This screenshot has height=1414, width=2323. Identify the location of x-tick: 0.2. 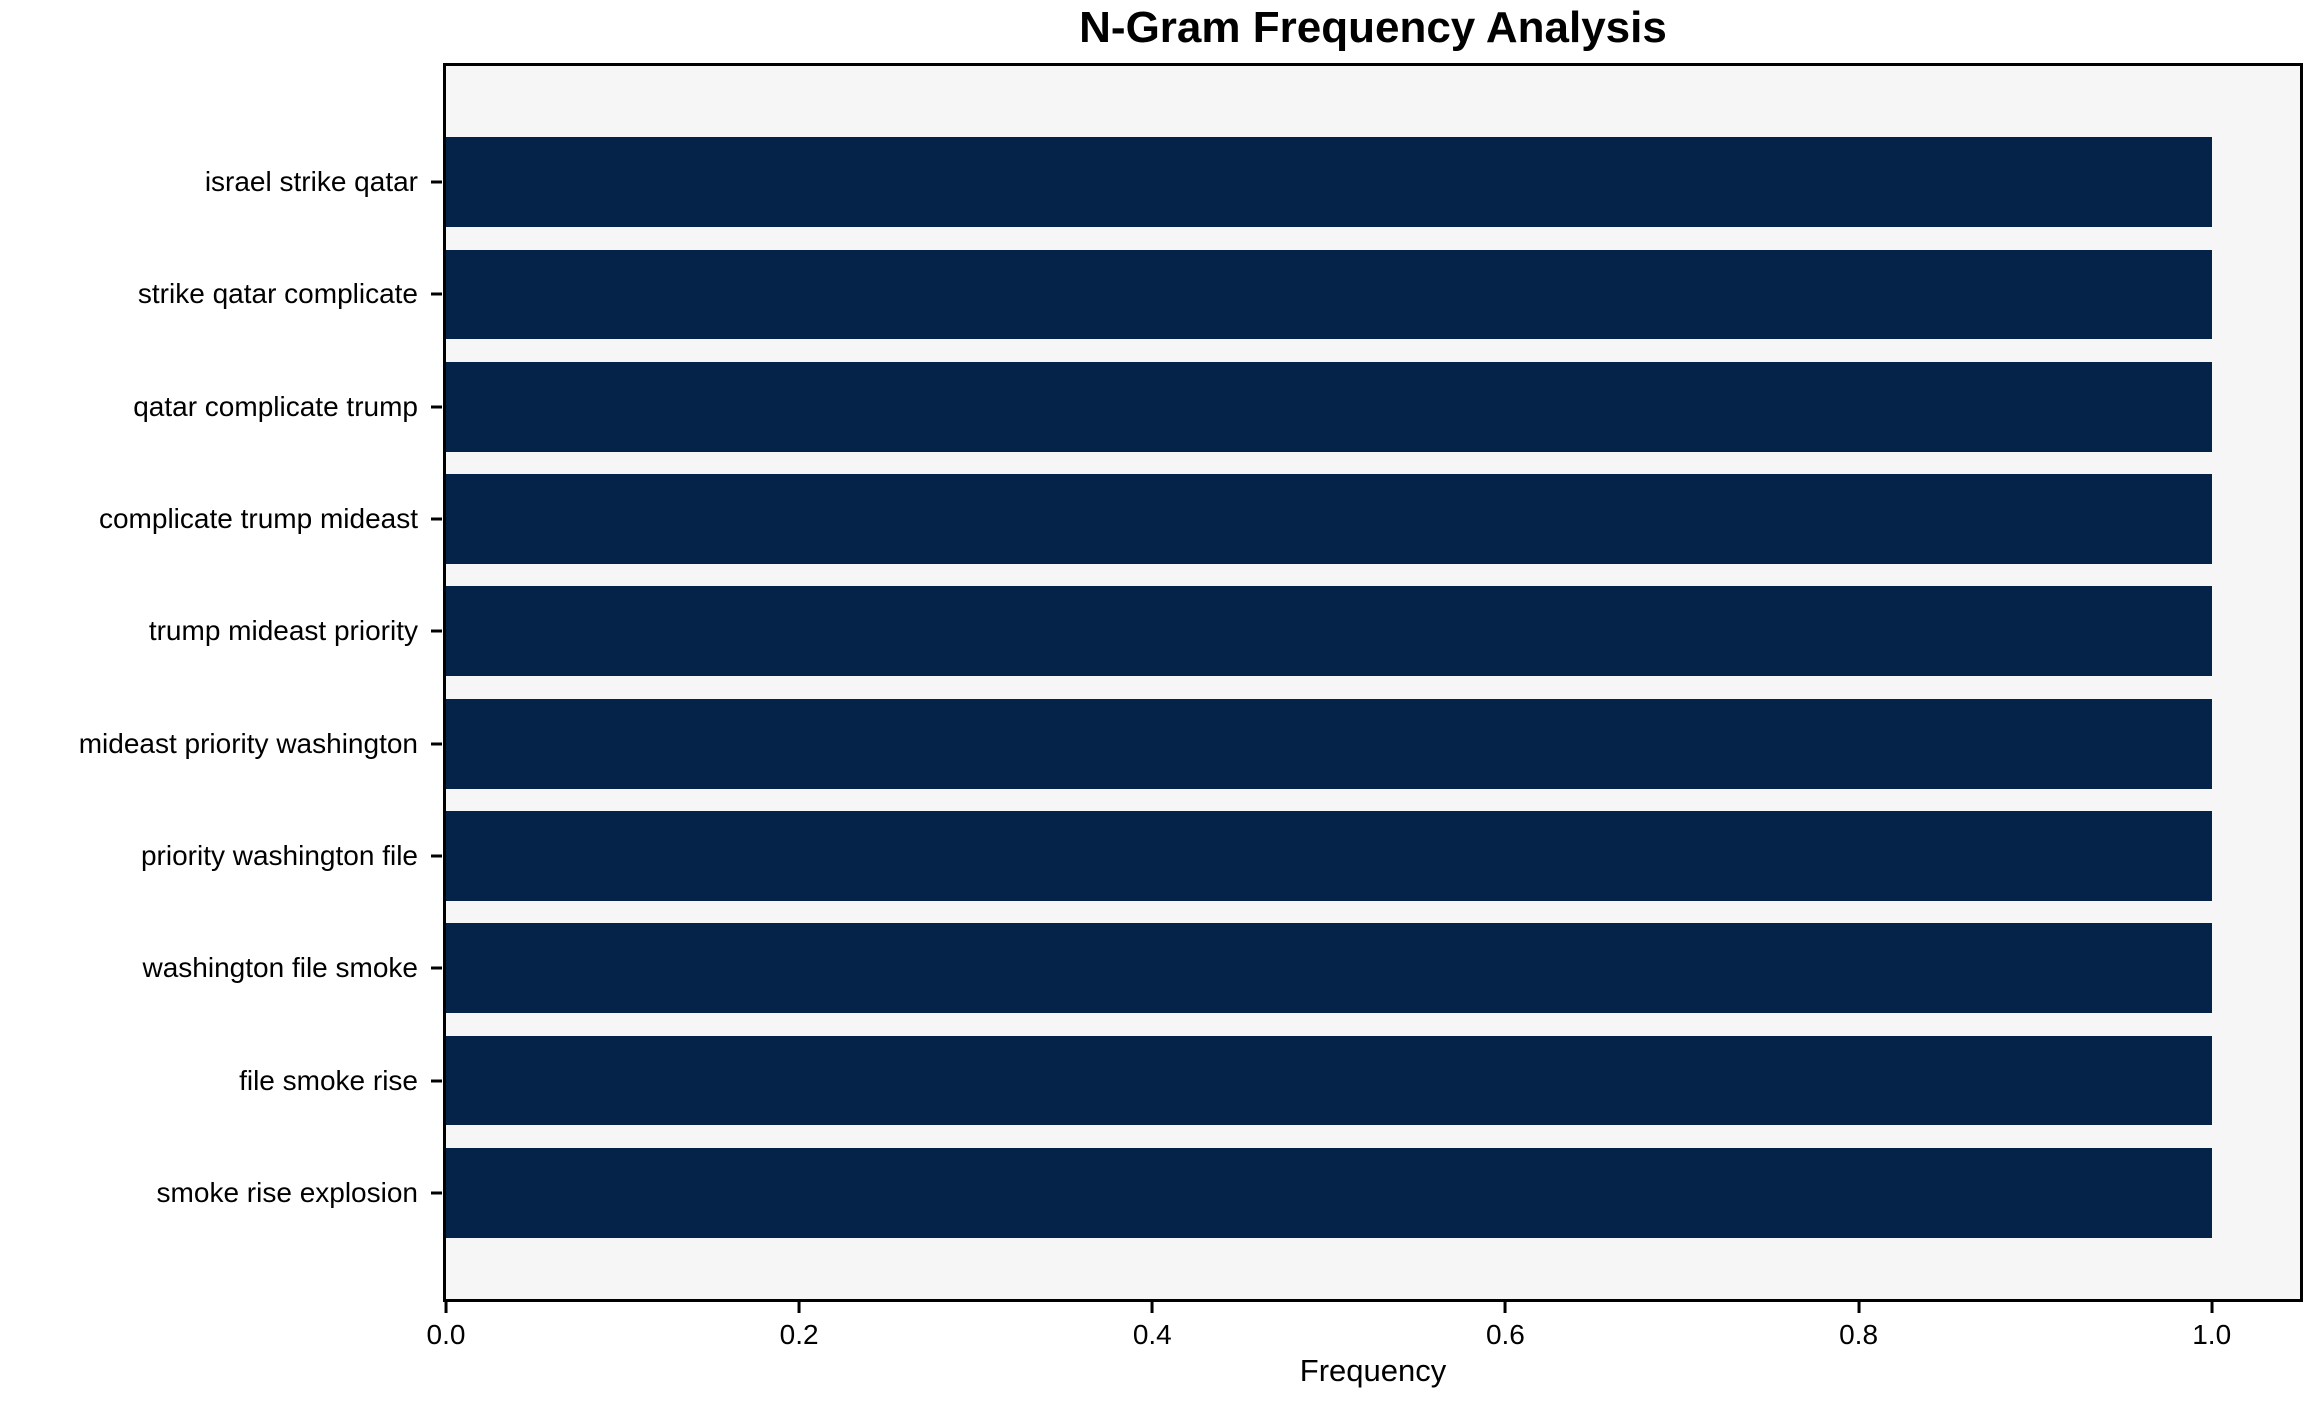
(799, 1325).